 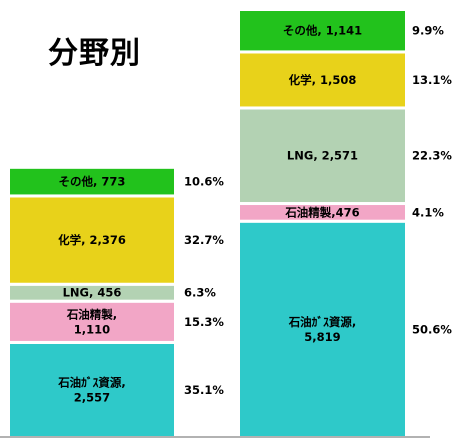 What do you see at coordinates (428, 212) in the screenshot?
I see `percent-label-2-2: 4.1%` at bounding box center [428, 212].